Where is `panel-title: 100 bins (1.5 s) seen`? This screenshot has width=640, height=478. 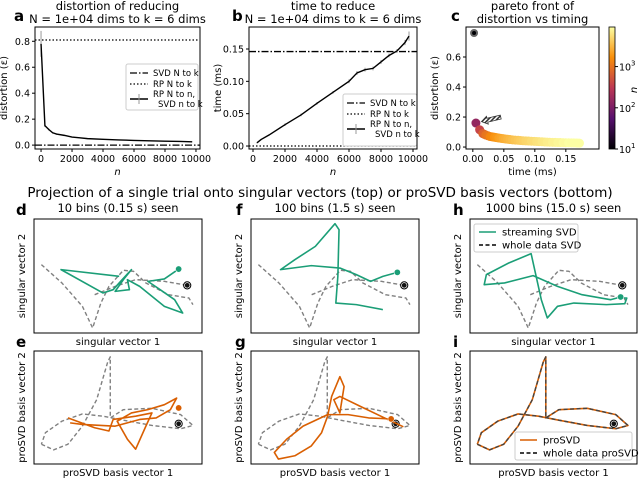 panel-title: 100 bins (1.5 s) seen is located at coordinates (334, 208).